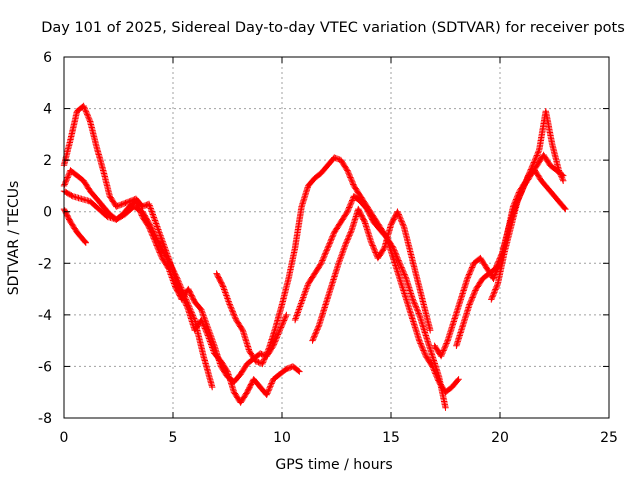  Describe the element at coordinates (45, 419) in the screenshot. I see `y-tick-label: -8` at that location.